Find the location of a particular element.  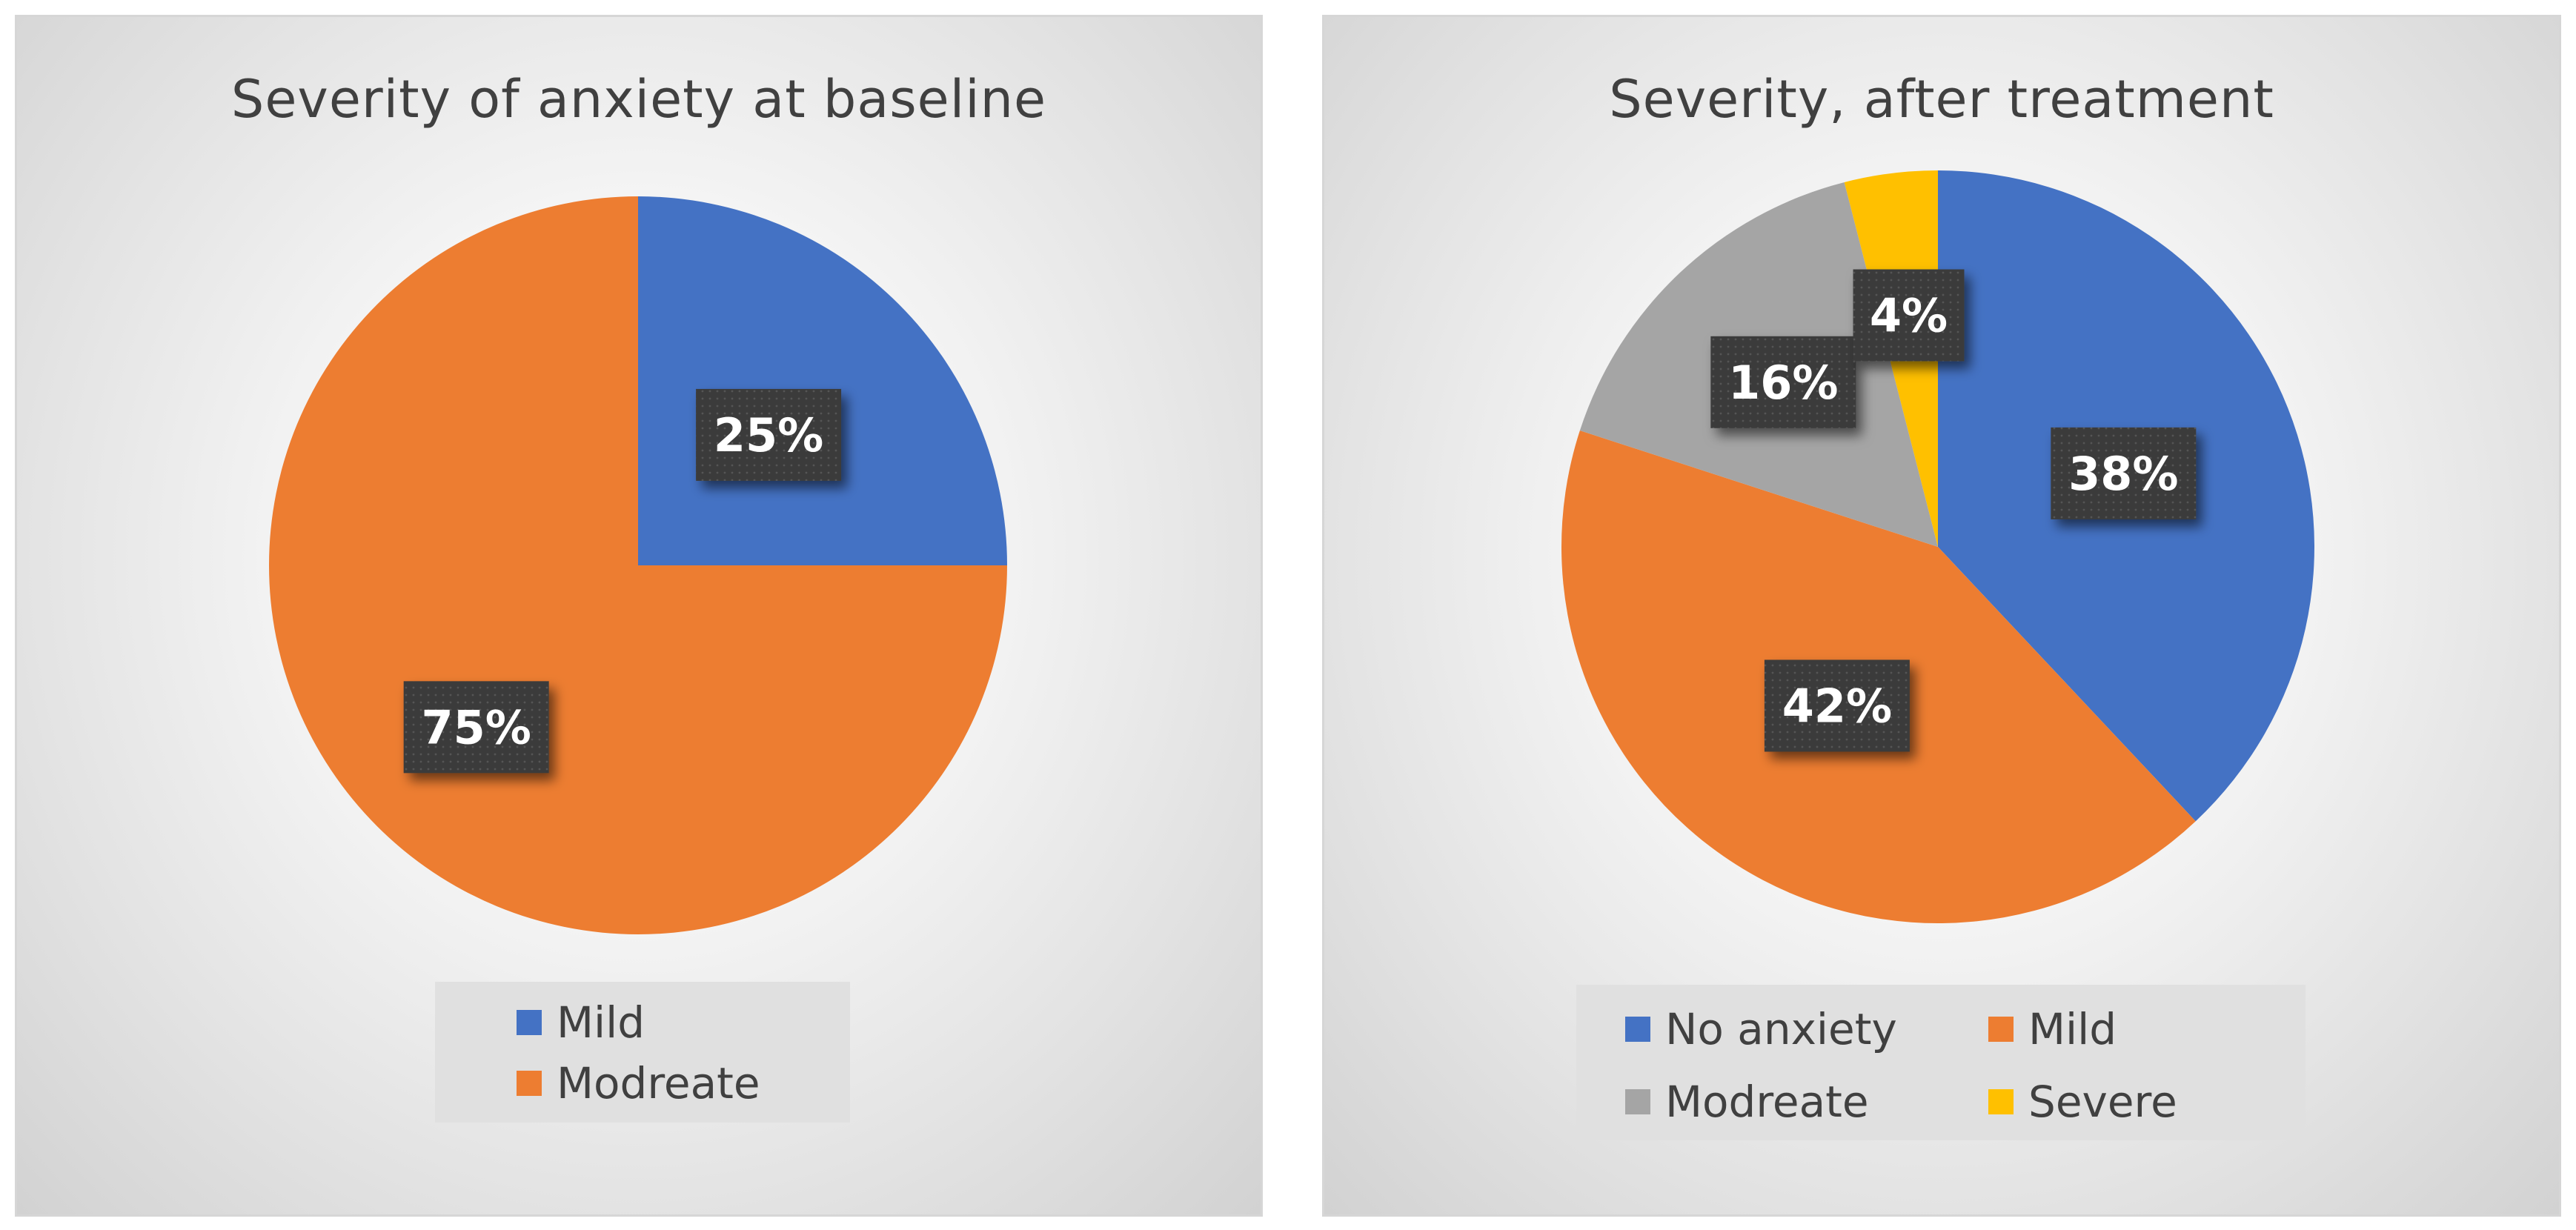

data-label-text: 4% is located at coordinates (1909, 316).